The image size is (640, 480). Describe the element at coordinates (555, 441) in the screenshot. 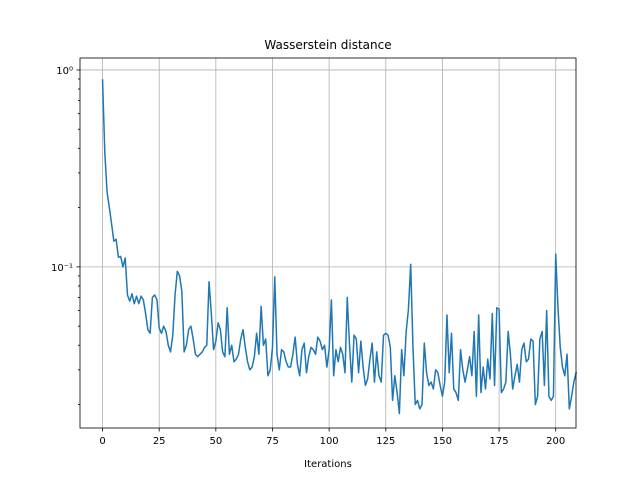

I see `x-tick-label: 200` at that location.